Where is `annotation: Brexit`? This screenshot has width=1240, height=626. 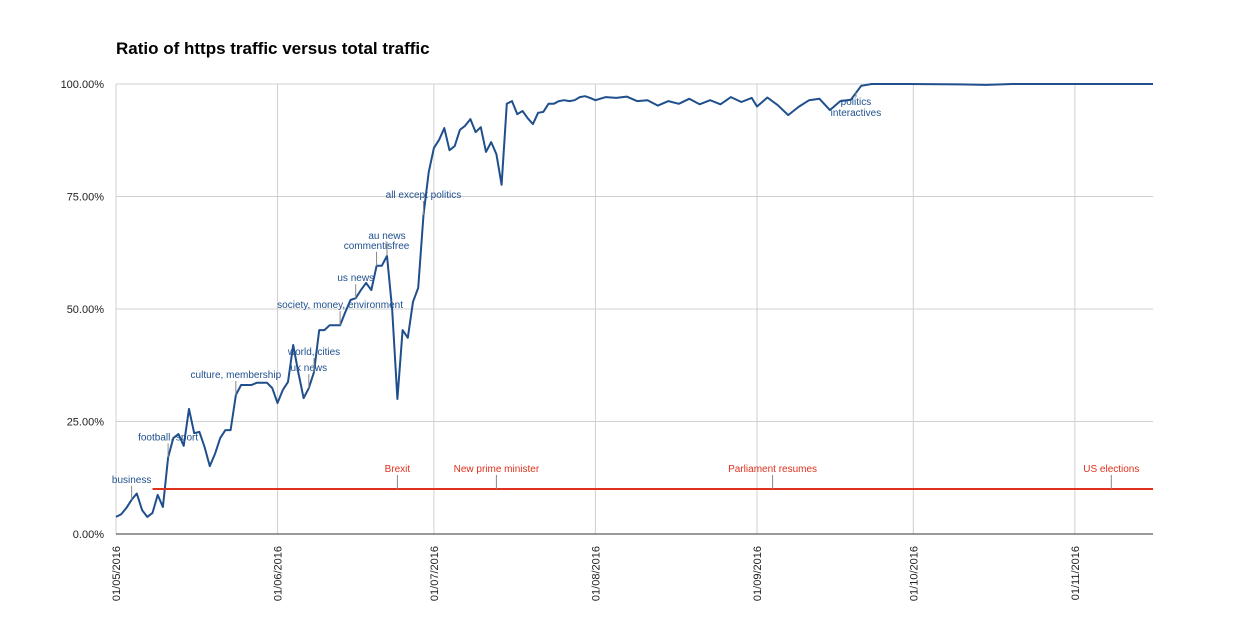 annotation: Brexit is located at coordinates (398, 469).